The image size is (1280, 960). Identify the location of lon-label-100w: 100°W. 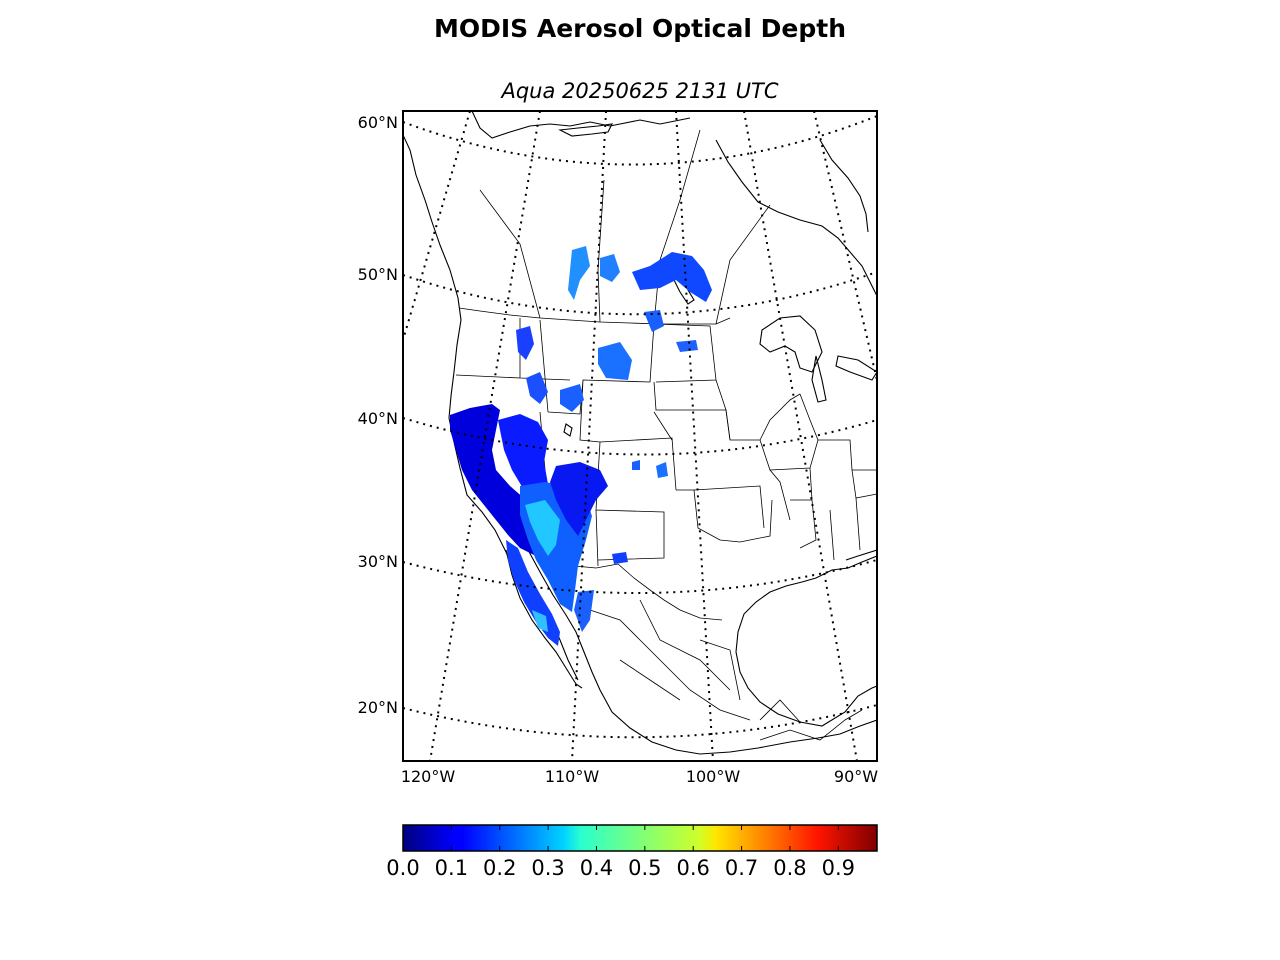
(713, 776).